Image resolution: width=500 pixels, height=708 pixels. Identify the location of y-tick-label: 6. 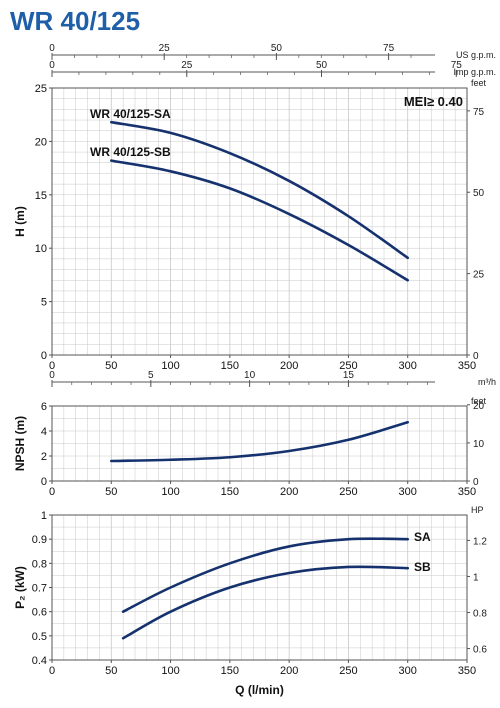
(44, 407).